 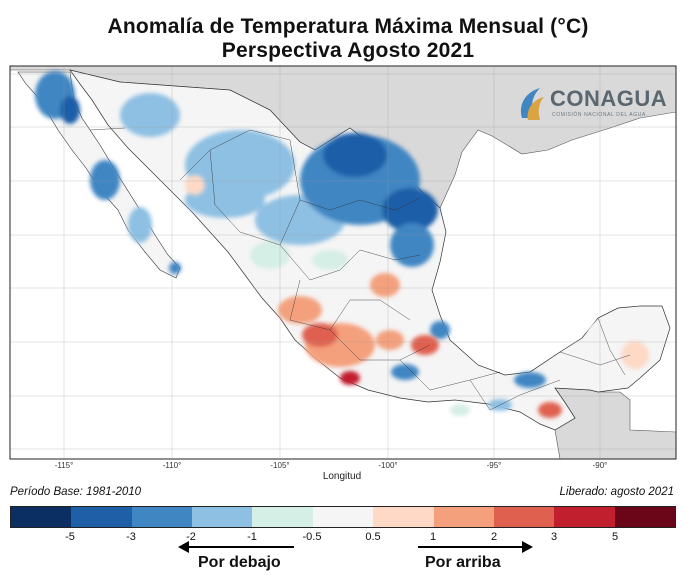 I want to click on colorbar-tick: 3, so click(x=554, y=537).